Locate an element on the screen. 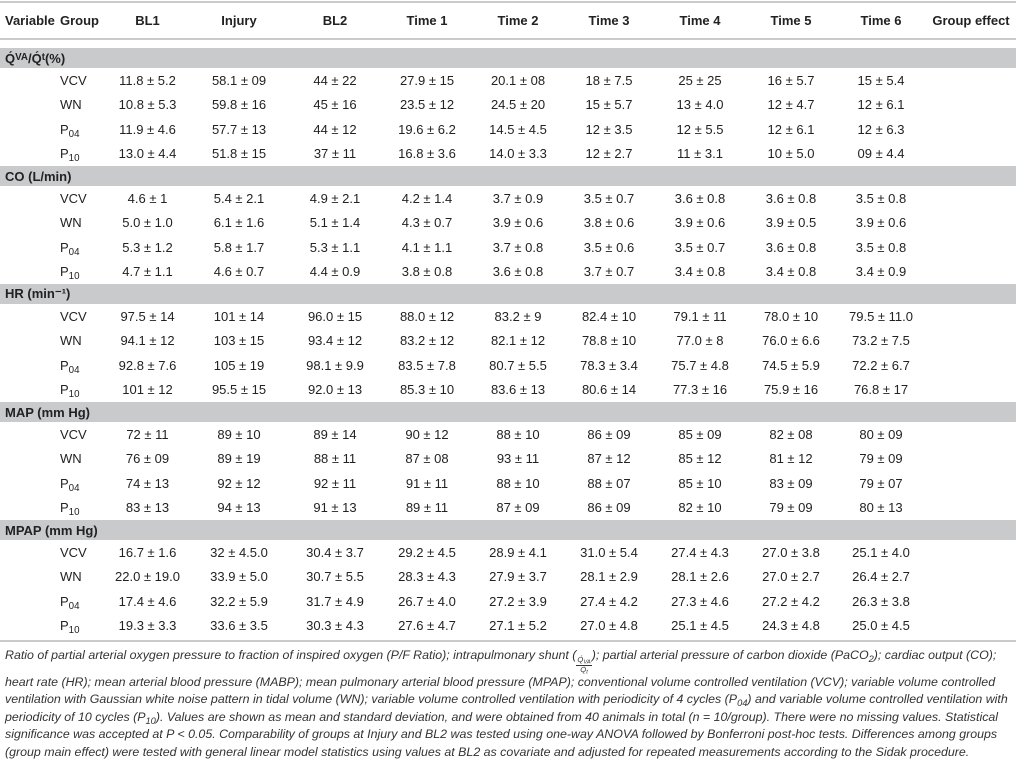  cell-injury: 33.9 ± 5.0 is located at coordinates (239, 577).